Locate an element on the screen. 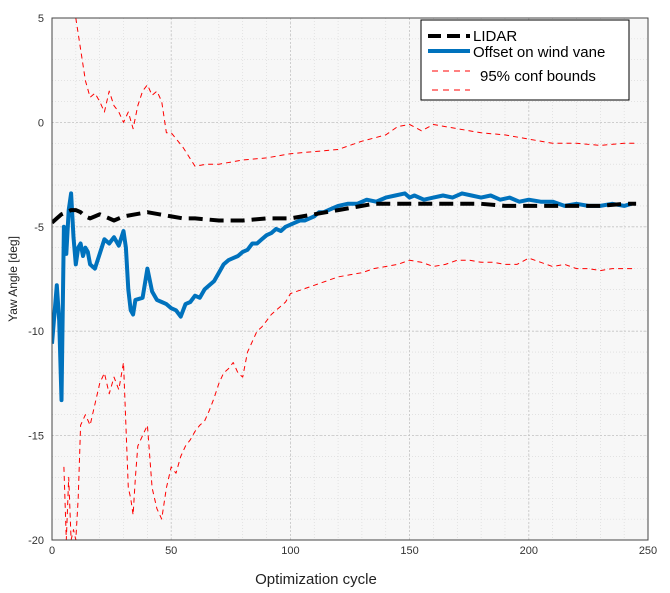 The width and height of the screenshot is (670, 593). y-tick-label: -5 is located at coordinates (39, 228).